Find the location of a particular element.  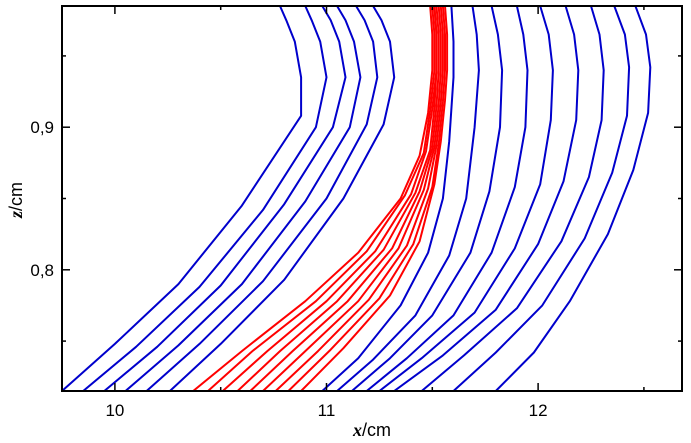

y-axis-label: z/cm is located at coordinates (16, 200).